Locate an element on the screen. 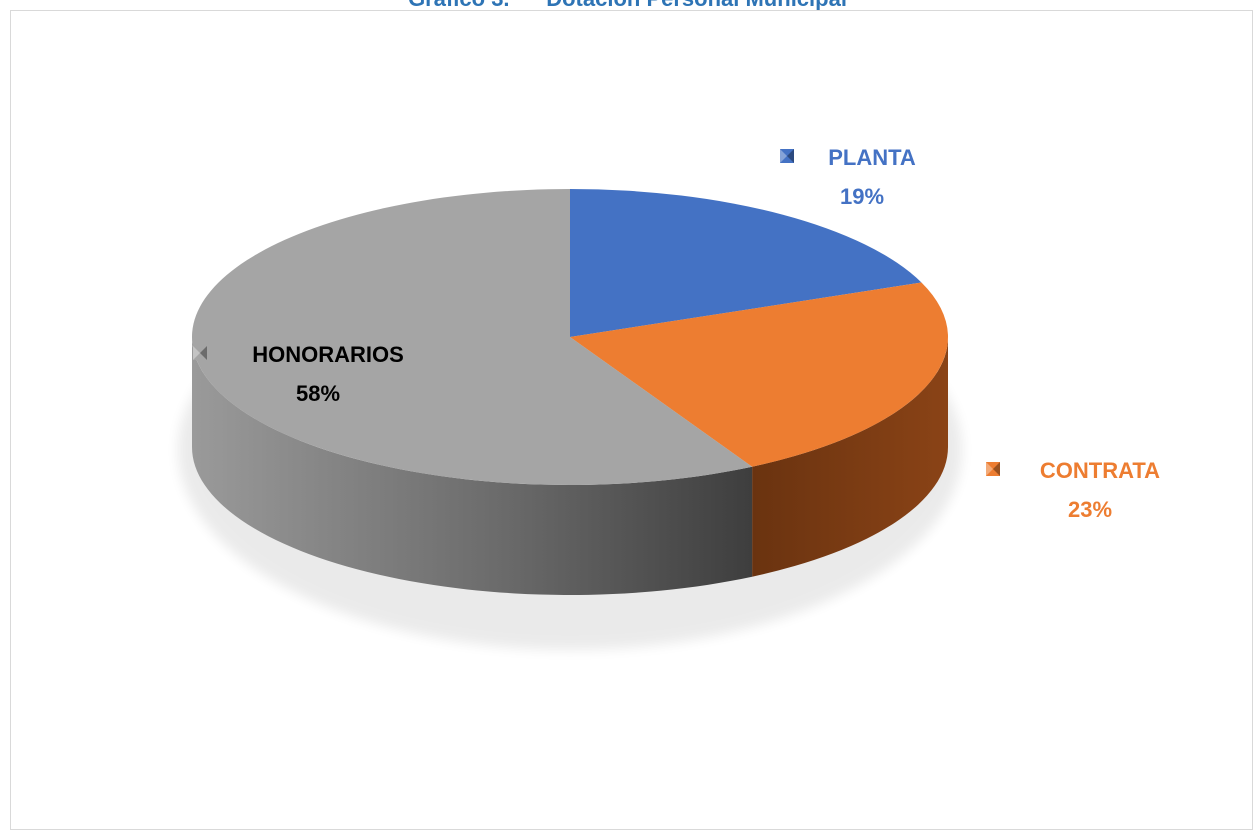 The width and height of the screenshot is (1255, 830). slice-name-contrata: CONTRATA is located at coordinates (1100, 470).